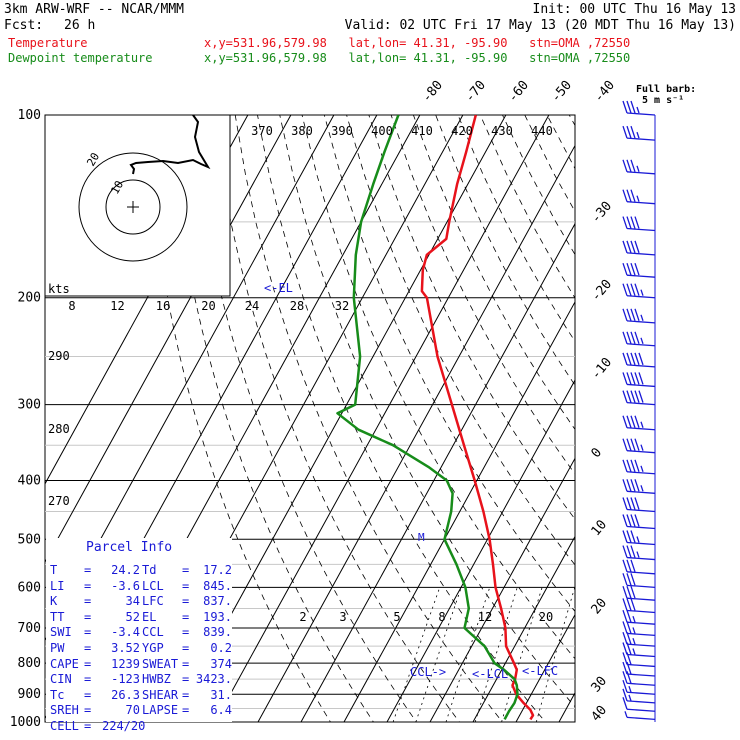  What do you see at coordinates (221, 648) in the screenshot?
I see `parcel-cell: 0.2` at bounding box center [221, 648].